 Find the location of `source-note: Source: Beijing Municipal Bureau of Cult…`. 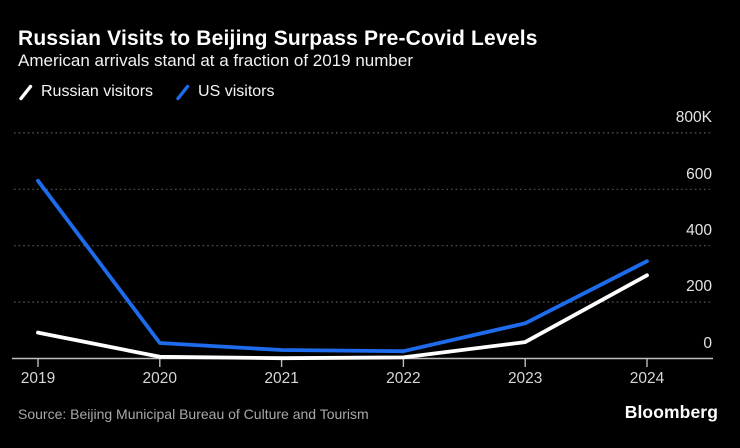

source-note: Source: Beijing Municipal Bureau of Cult… is located at coordinates (193, 414).